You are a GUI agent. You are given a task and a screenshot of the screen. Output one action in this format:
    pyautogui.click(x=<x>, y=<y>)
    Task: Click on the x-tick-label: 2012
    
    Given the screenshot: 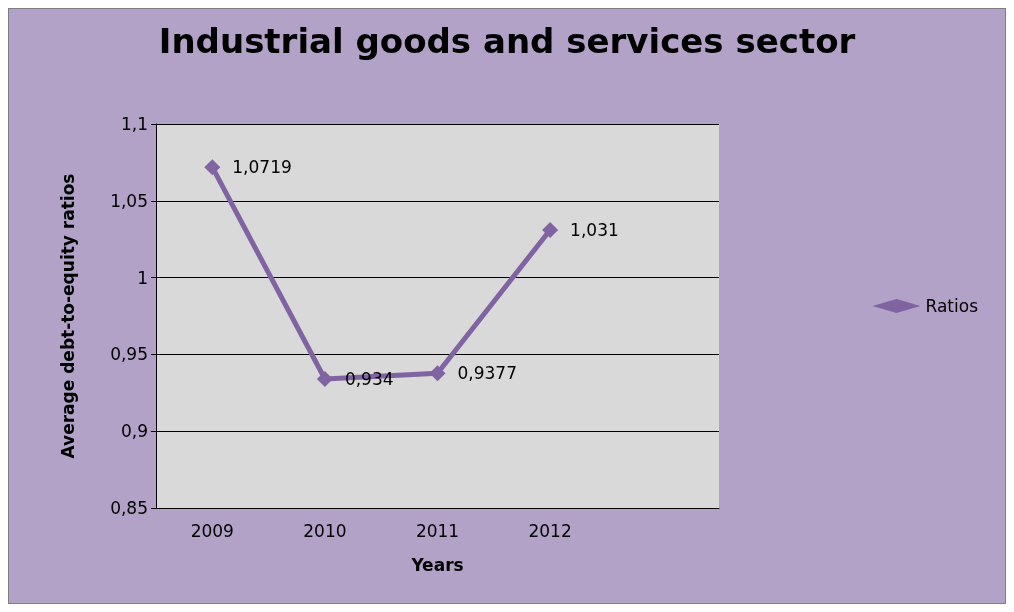 What is the action you would take?
    pyautogui.click(x=550, y=530)
    